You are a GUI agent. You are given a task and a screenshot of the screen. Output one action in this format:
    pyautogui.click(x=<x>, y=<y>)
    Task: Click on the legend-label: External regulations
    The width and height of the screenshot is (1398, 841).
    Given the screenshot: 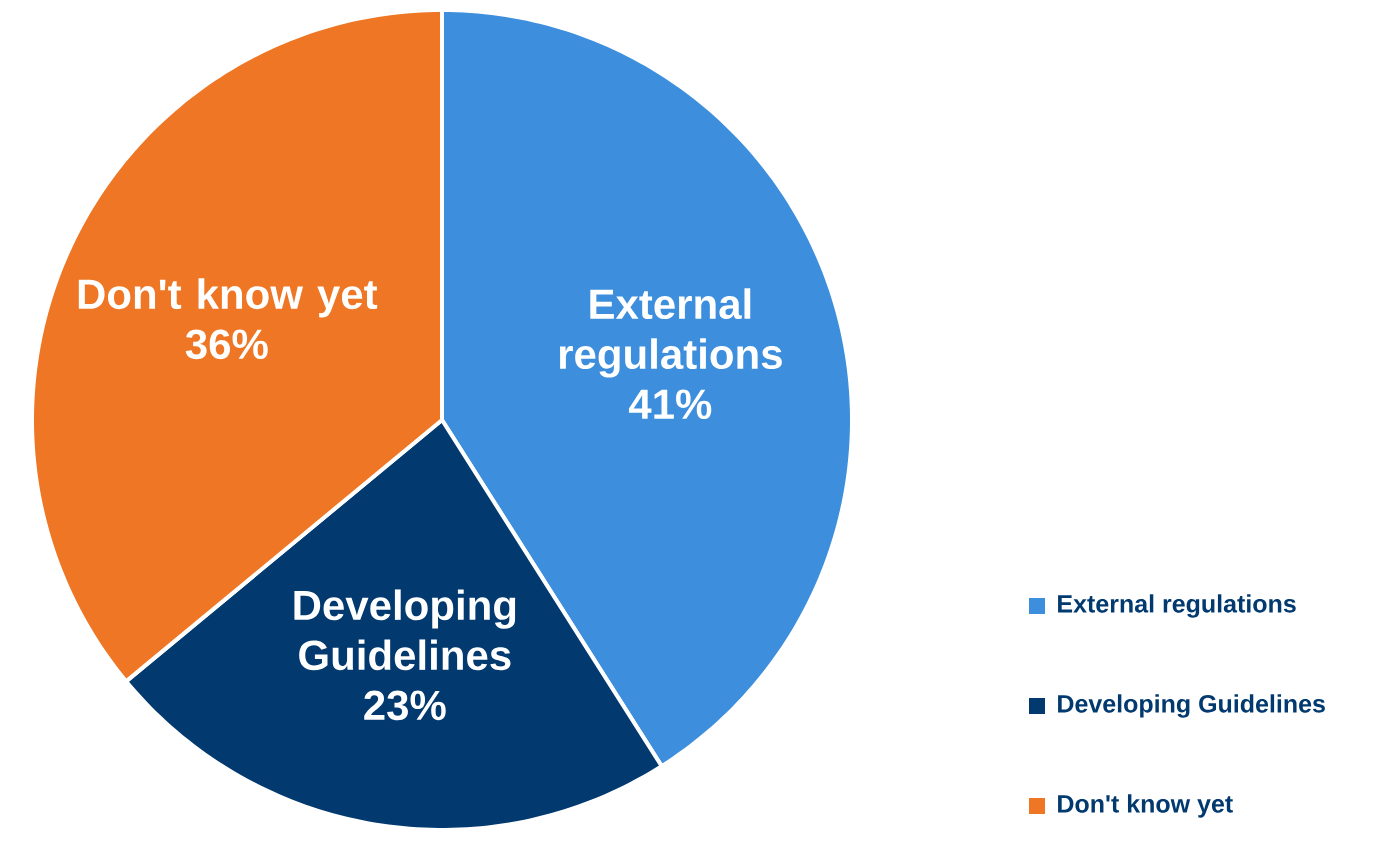 What is the action you would take?
    pyautogui.click(x=1177, y=606)
    